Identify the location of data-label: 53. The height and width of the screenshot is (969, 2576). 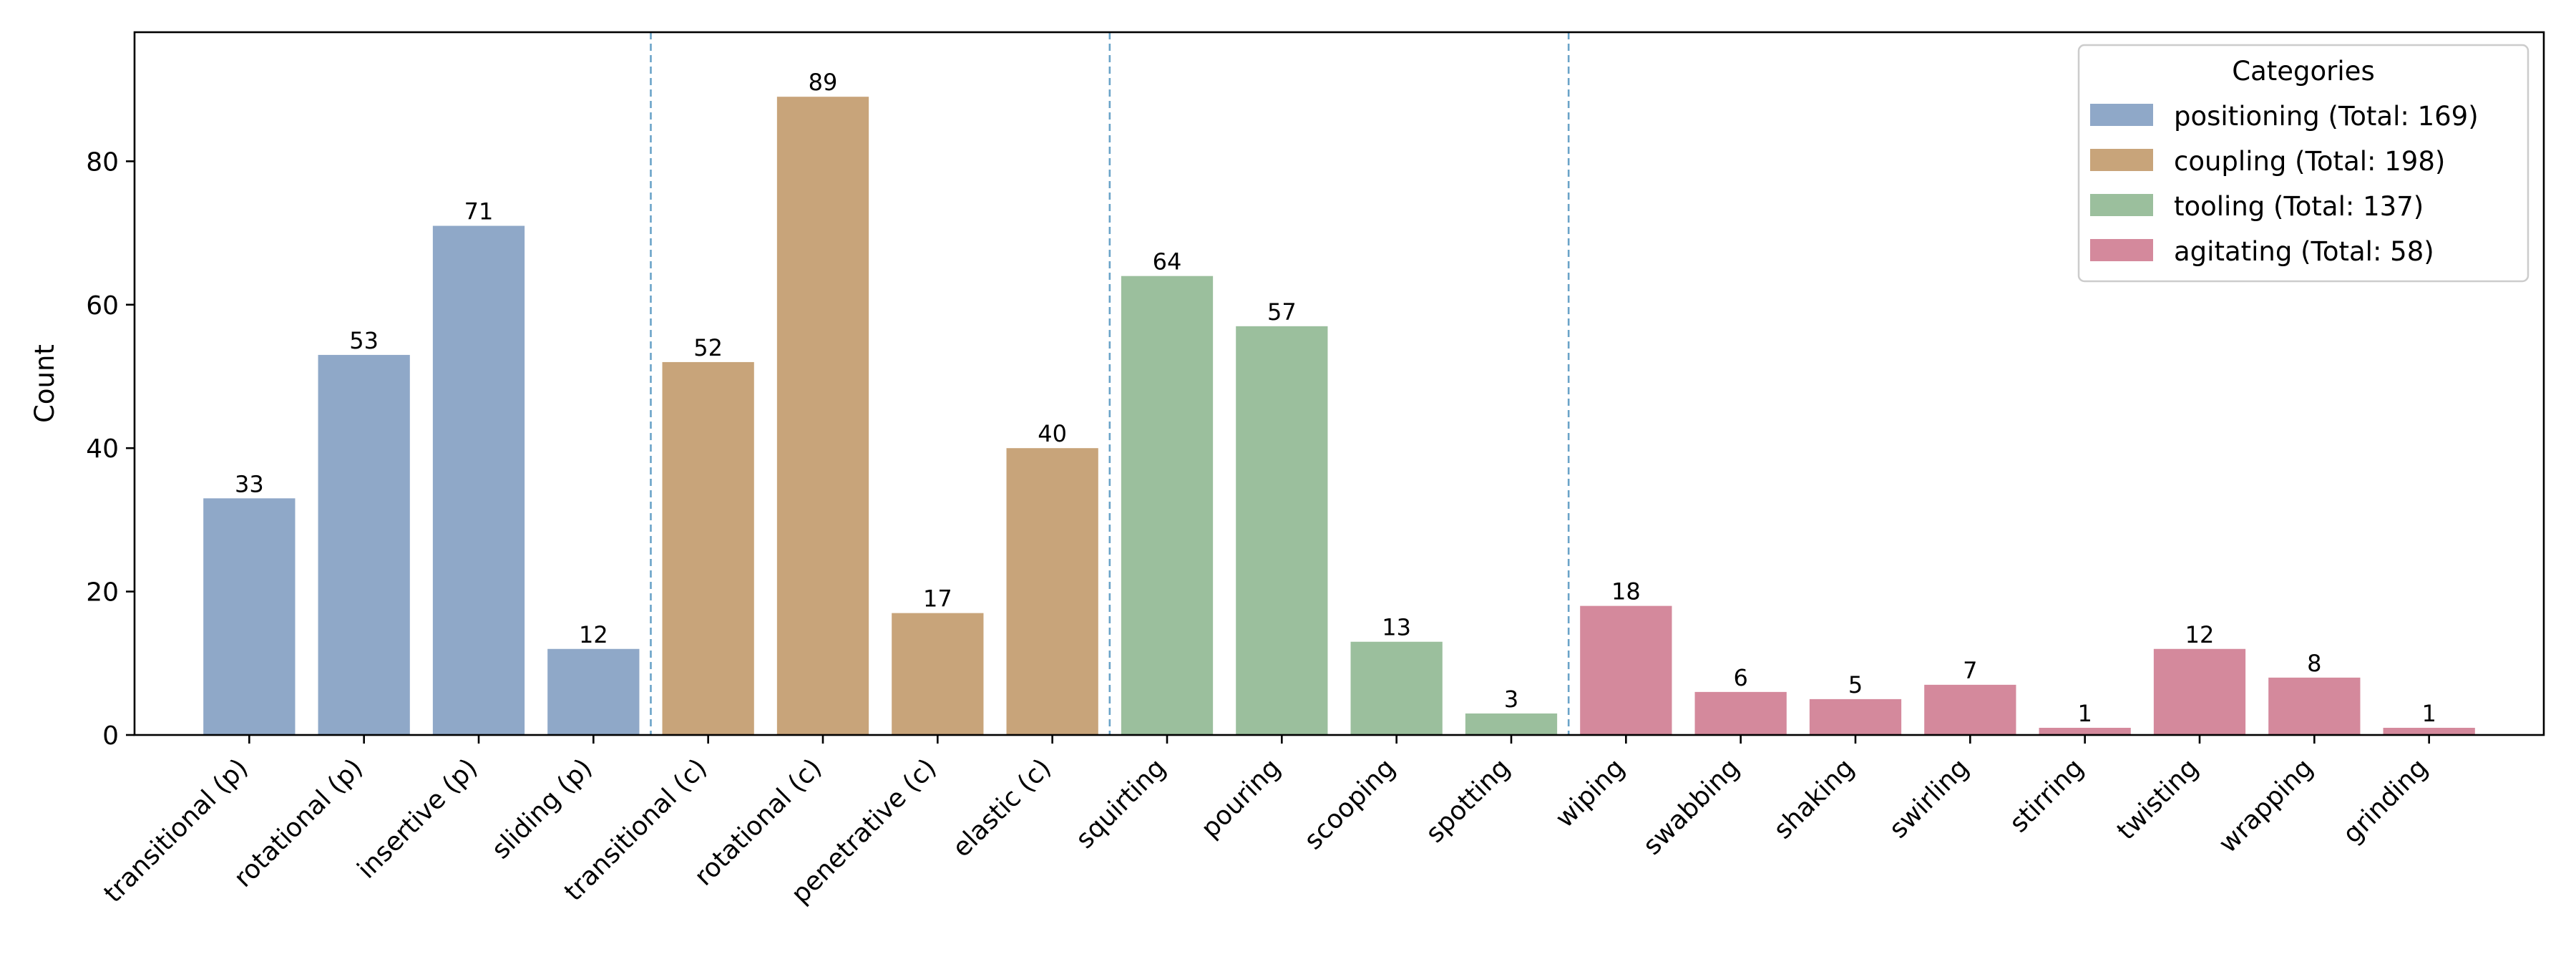
(364, 340).